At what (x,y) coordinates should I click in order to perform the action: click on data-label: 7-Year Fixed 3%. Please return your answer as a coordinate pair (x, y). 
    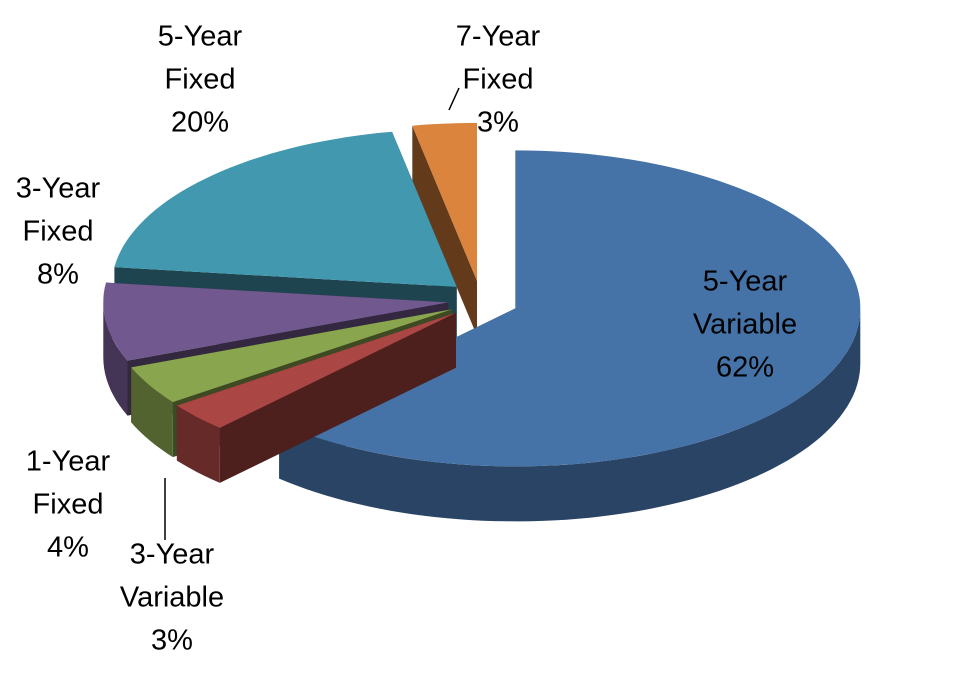
    Looking at the image, I should click on (498, 80).